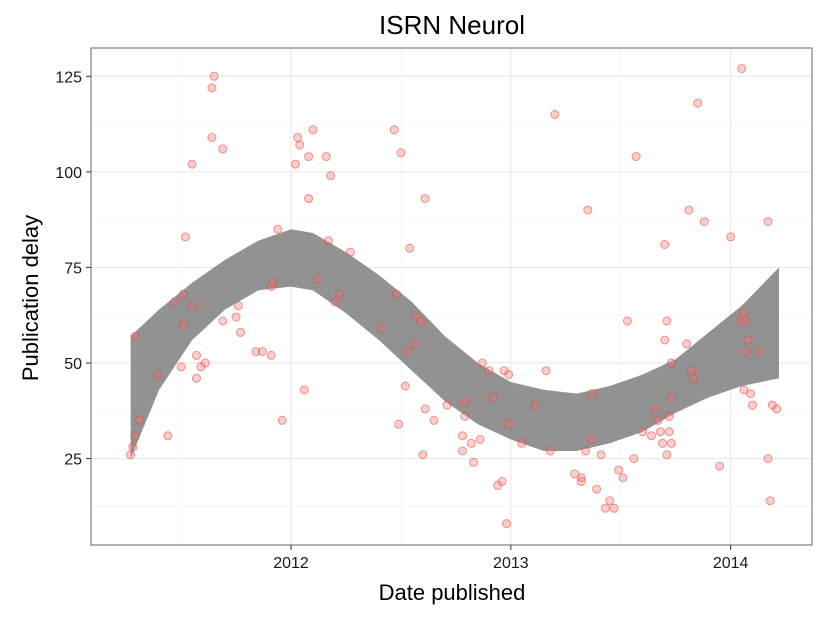  I want to click on x-tick-label: 2012, so click(291, 563).